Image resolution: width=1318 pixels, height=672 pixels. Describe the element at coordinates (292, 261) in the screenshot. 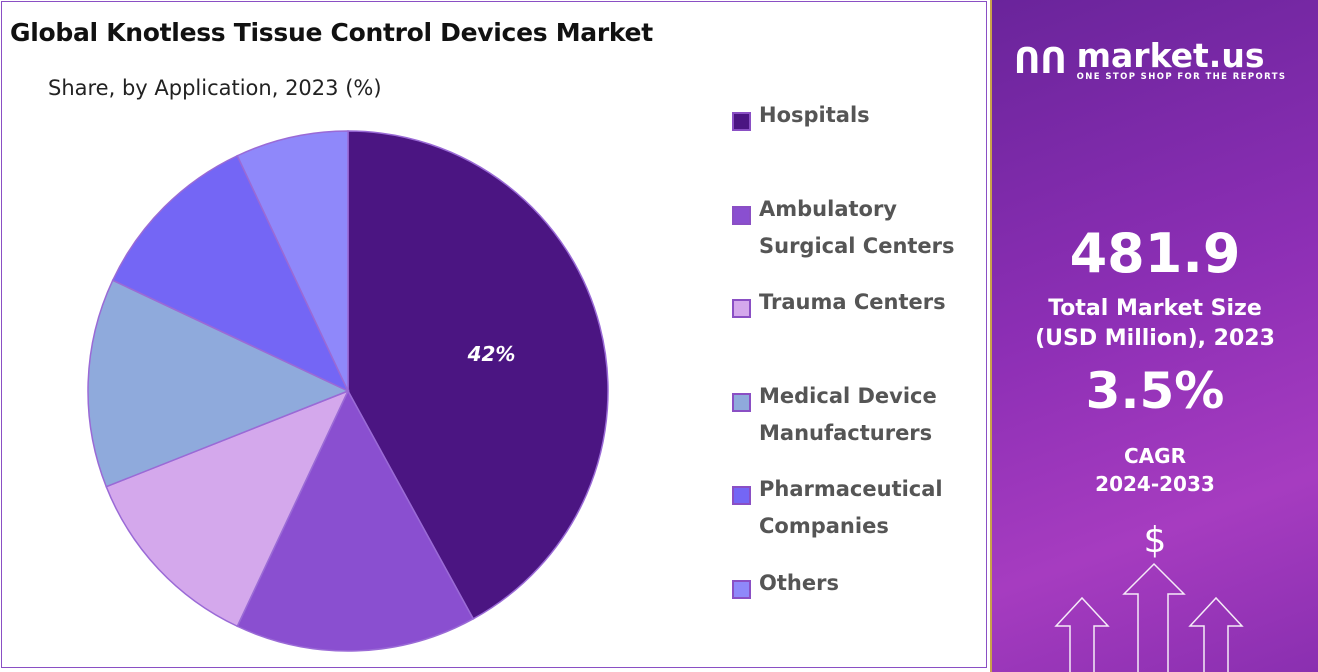

I see `pie-slice-others` at that location.